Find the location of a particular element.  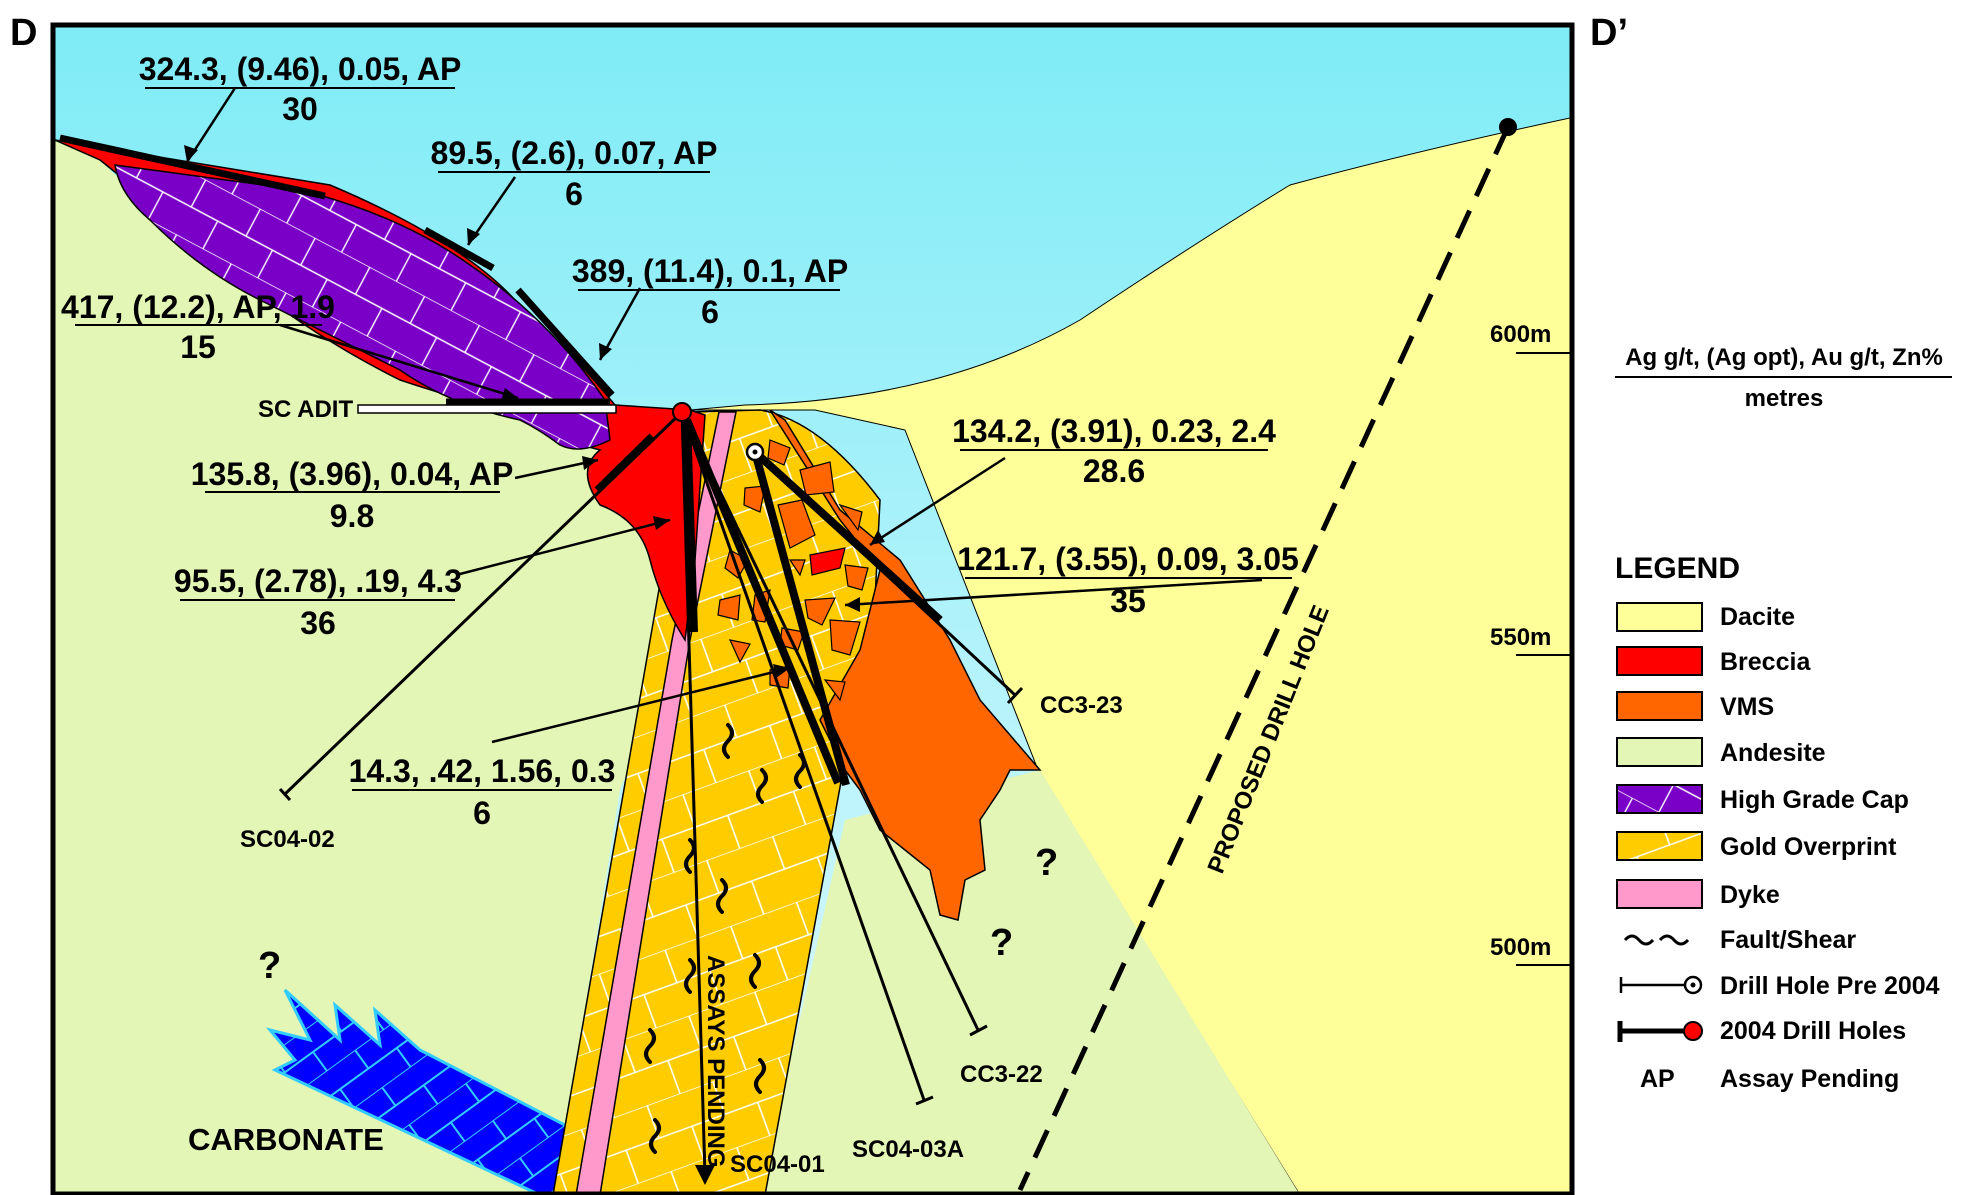

intercept-6-metres: 6 is located at coordinates (482, 813).